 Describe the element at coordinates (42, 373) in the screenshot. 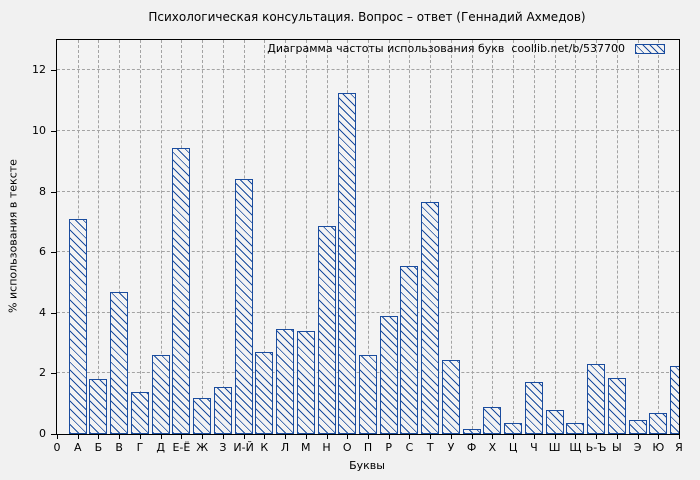

I see `y-tick-label: 2` at that location.